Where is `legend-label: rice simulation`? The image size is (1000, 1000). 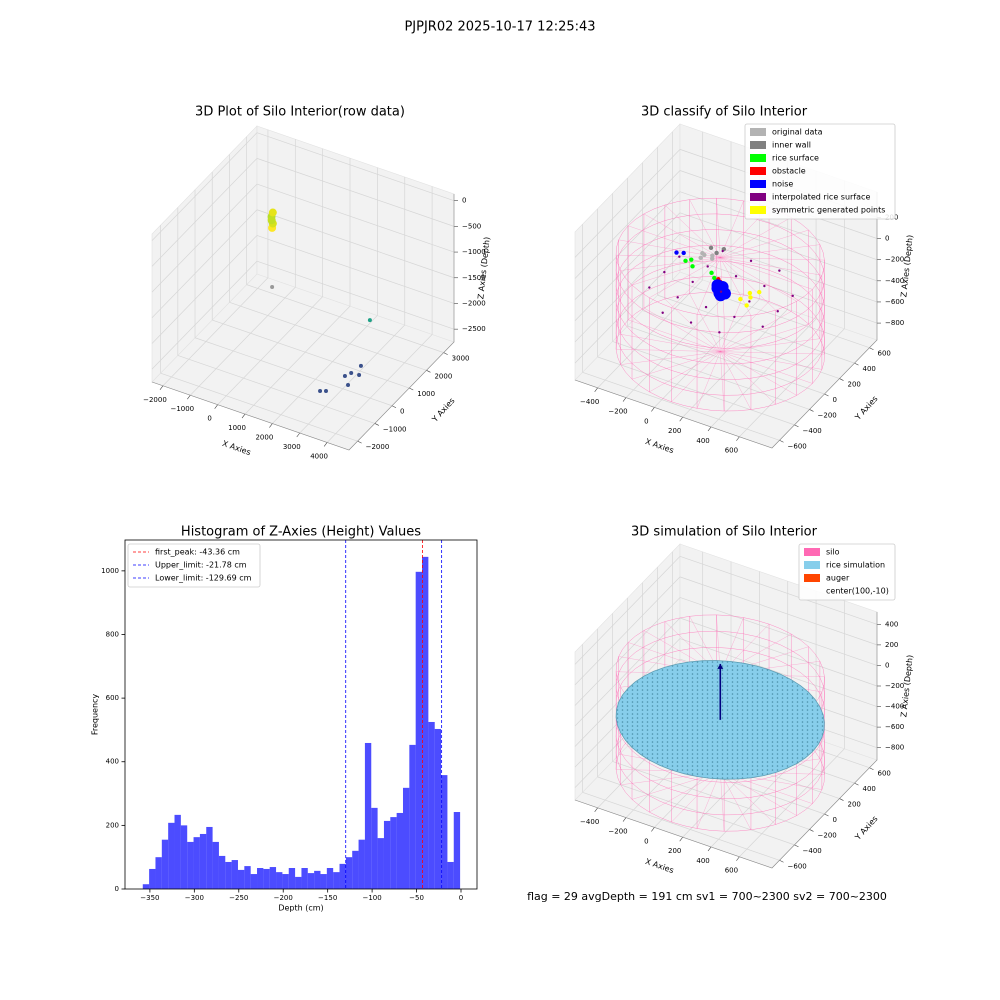
legend-label: rice simulation is located at coordinates (855, 565).